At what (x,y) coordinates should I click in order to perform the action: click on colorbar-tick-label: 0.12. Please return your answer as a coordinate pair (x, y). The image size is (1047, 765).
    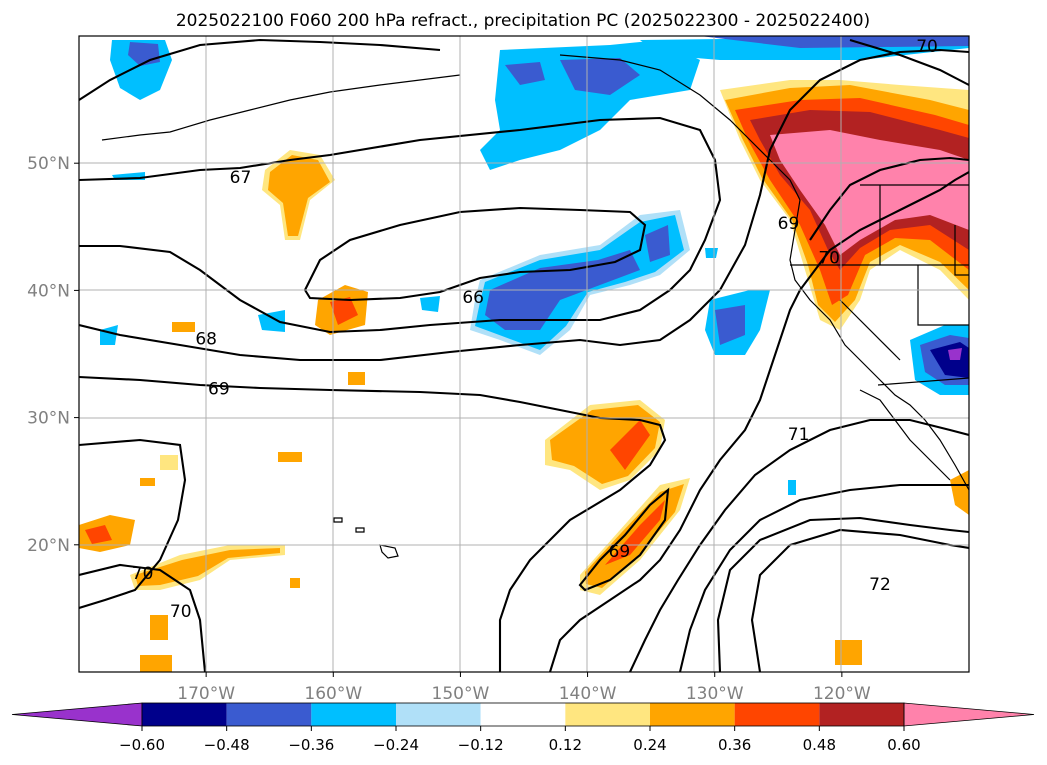
    Looking at the image, I should click on (565, 745).